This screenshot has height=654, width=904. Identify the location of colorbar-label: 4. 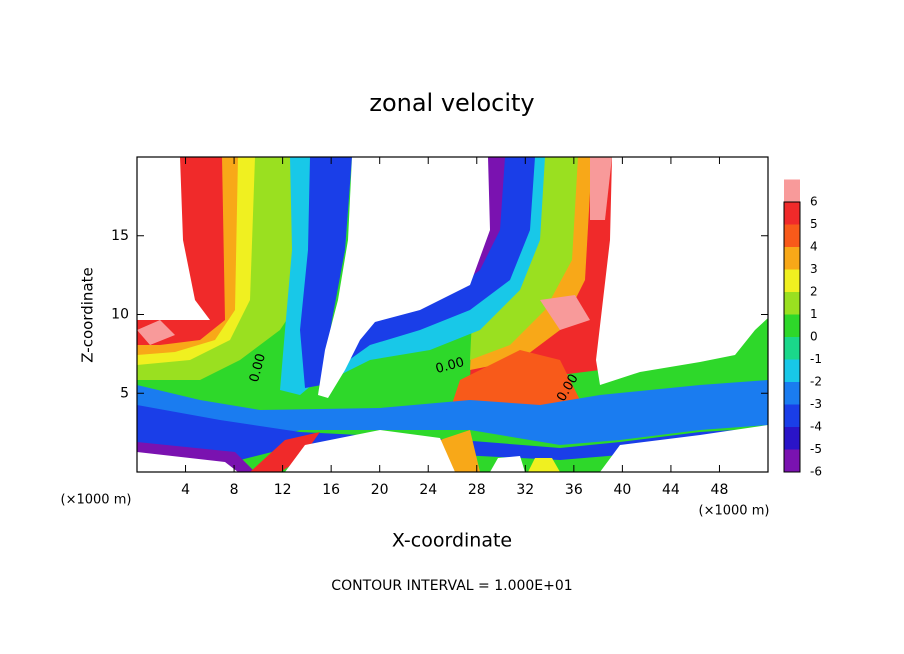
(814, 247).